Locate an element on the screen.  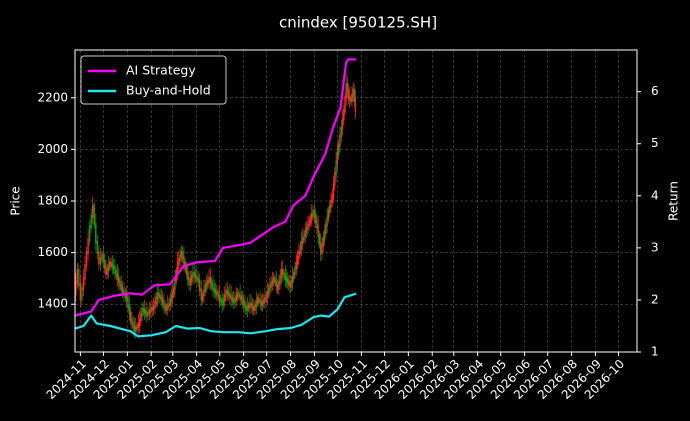
y-left-tick-label: 1400 is located at coordinates (52, 304).